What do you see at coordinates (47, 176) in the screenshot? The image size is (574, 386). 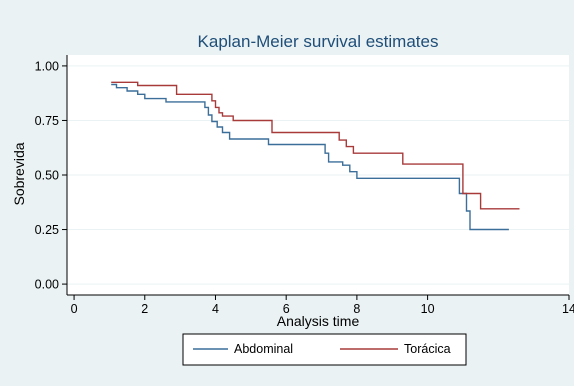 I see `y-tick-label-2: 0.50` at bounding box center [47, 176].